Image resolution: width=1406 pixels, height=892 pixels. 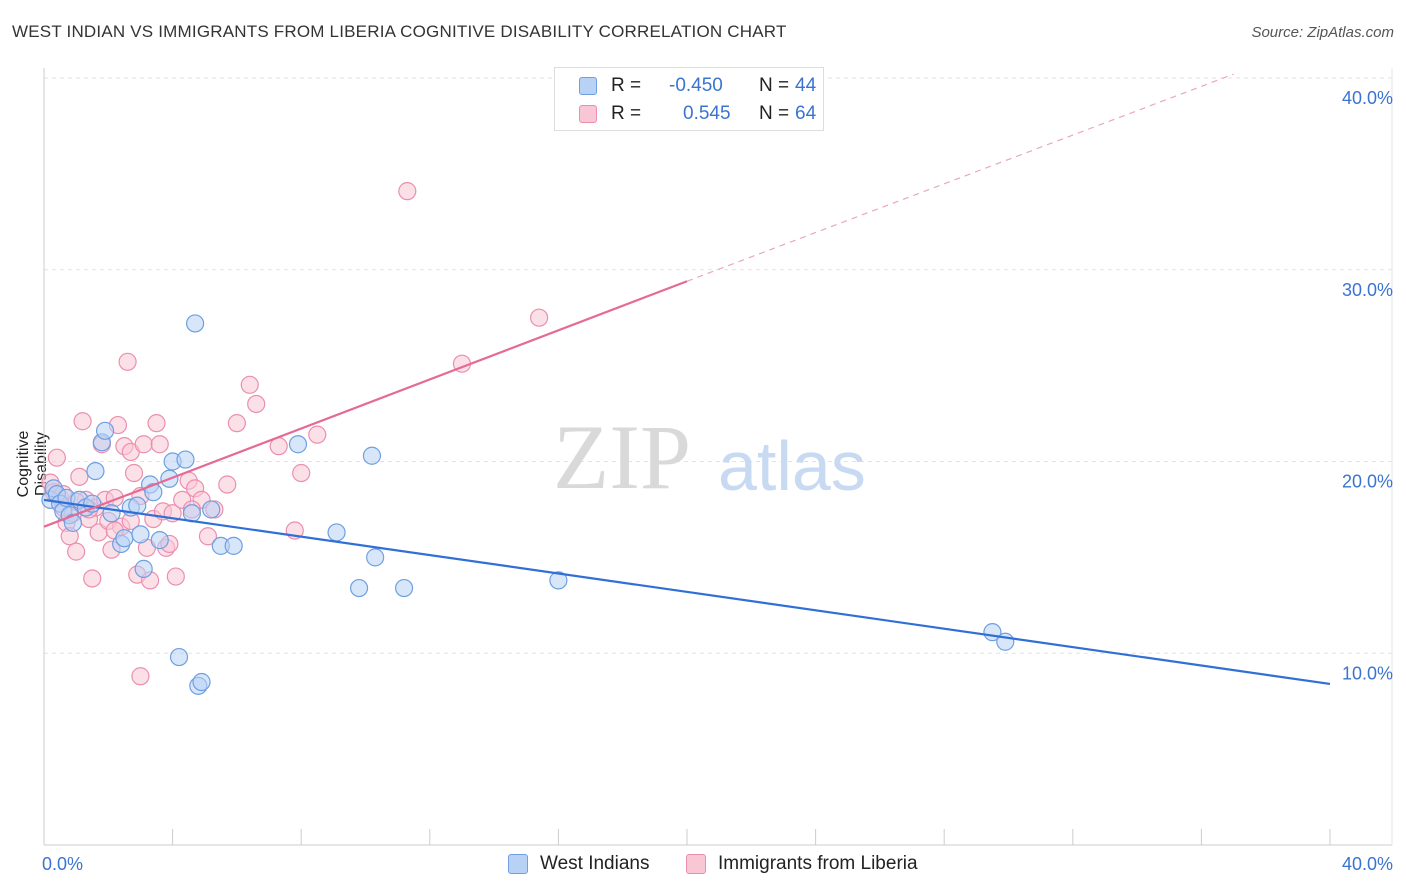 I want to click on legend-swatch-pink, so click(x=696, y=864).